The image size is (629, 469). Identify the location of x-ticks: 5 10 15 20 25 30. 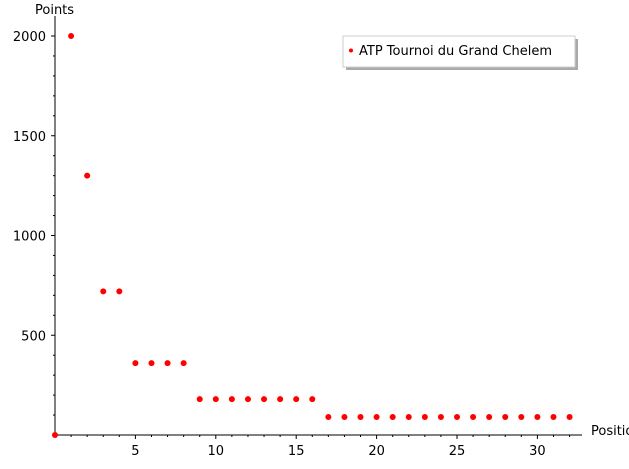
(338, 447).